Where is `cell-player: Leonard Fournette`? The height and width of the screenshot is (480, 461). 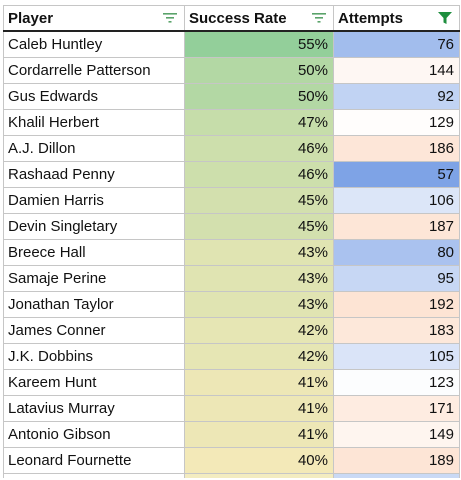
cell-player: Leonard Fournette is located at coordinates (94, 460).